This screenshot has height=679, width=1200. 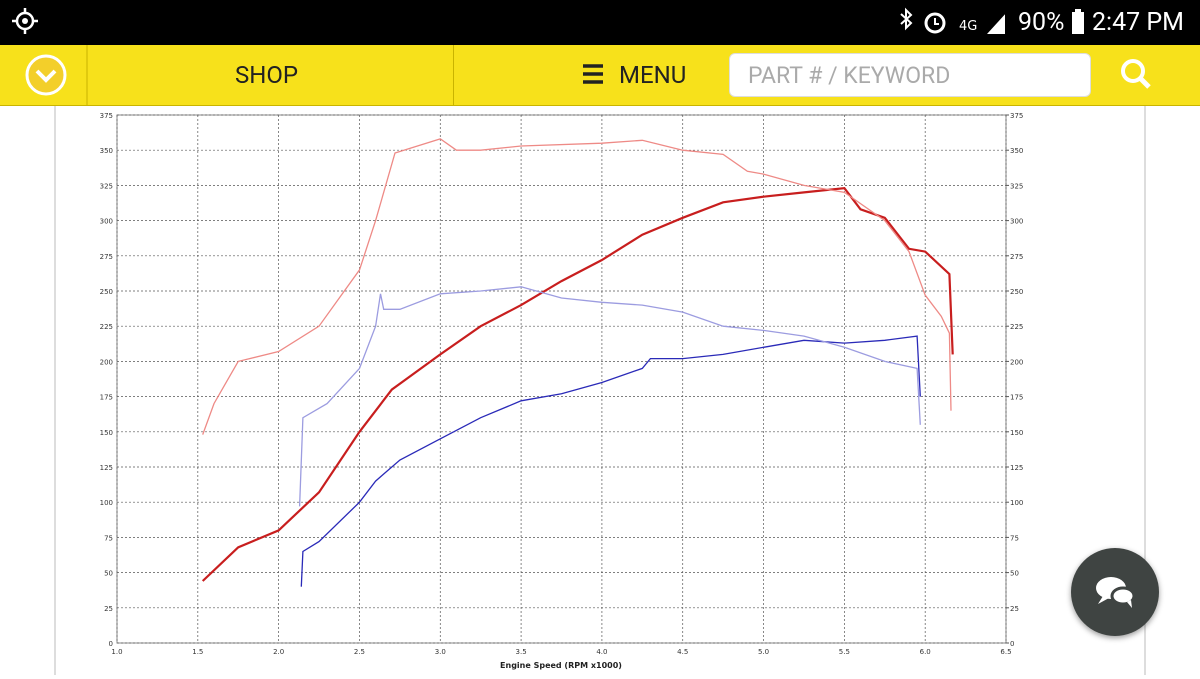 I want to click on y2-tick-label: 375, so click(x=1016, y=116).